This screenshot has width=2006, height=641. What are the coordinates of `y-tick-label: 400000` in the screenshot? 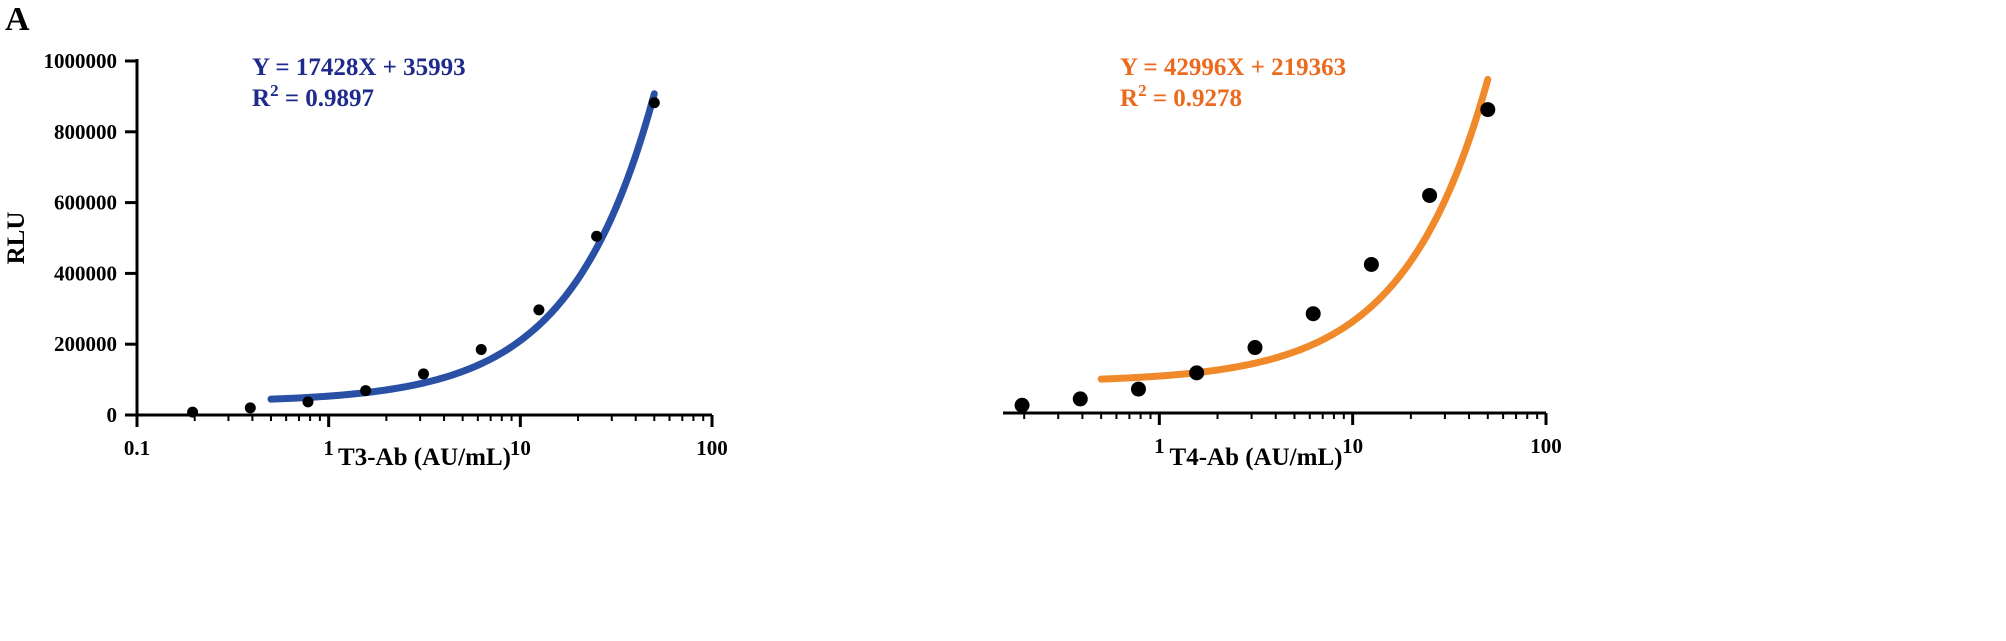 It's located at (85, 273).